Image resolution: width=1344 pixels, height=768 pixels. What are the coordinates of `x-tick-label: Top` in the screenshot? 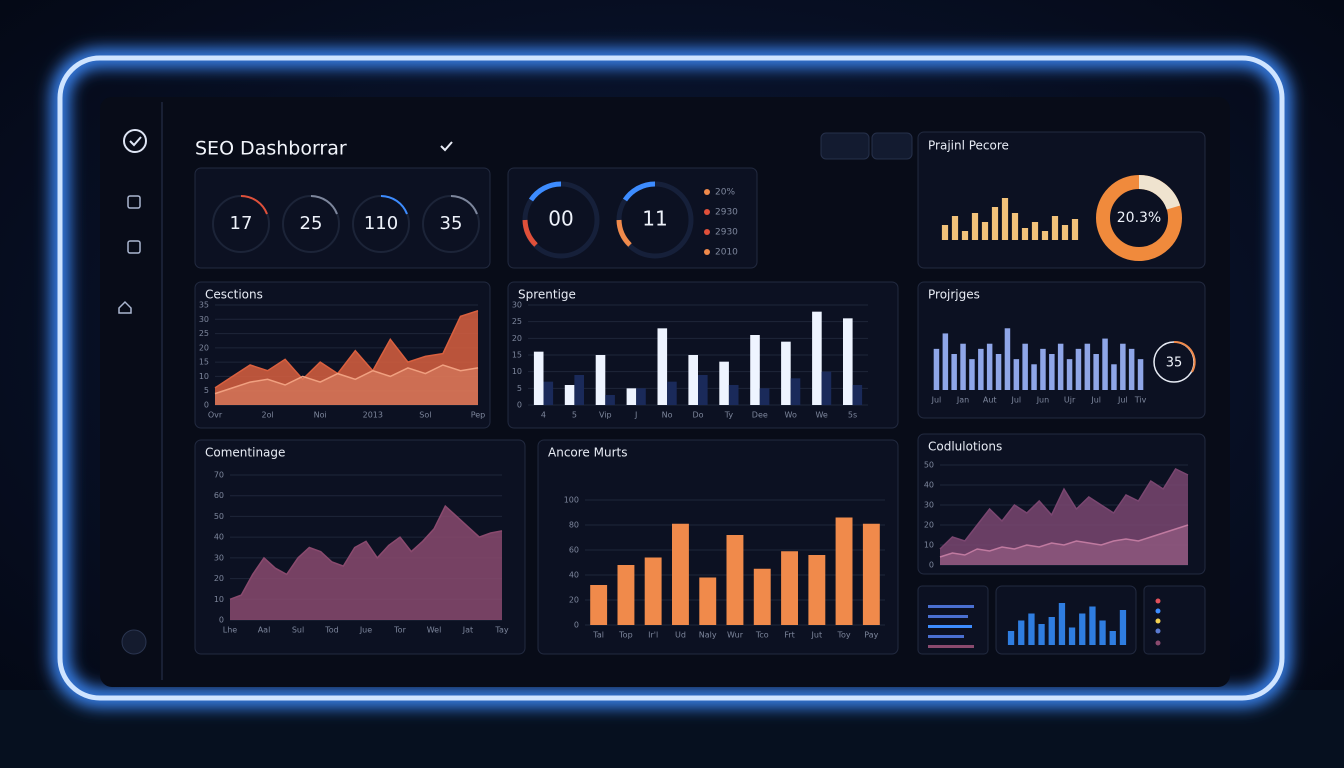 It's located at (625, 635).